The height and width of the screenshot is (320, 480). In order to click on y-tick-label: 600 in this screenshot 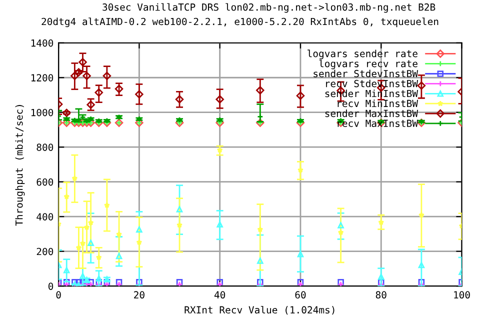, I will do `click(45, 182)`.